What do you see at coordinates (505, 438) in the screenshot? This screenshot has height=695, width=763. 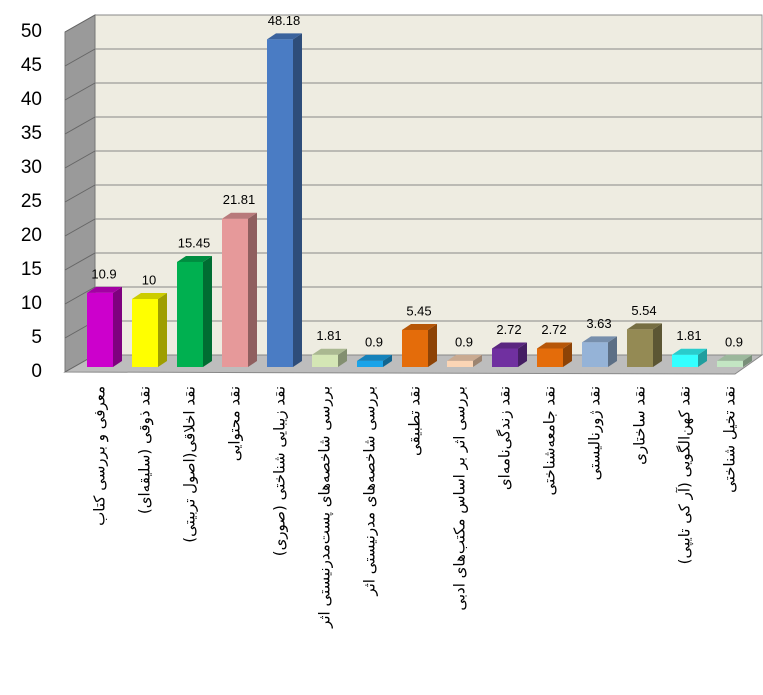 I see `x-tick-label: نقد زندگی‌نامه‌ای` at bounding box center [505, 438].